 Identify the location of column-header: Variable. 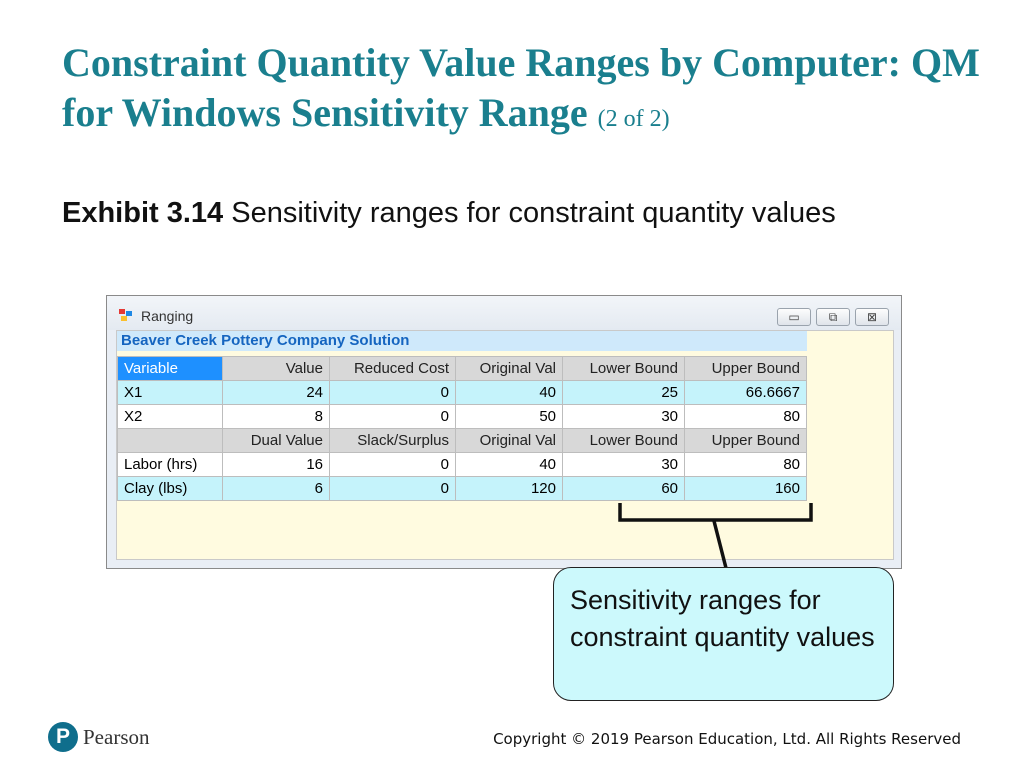
(170, 368).